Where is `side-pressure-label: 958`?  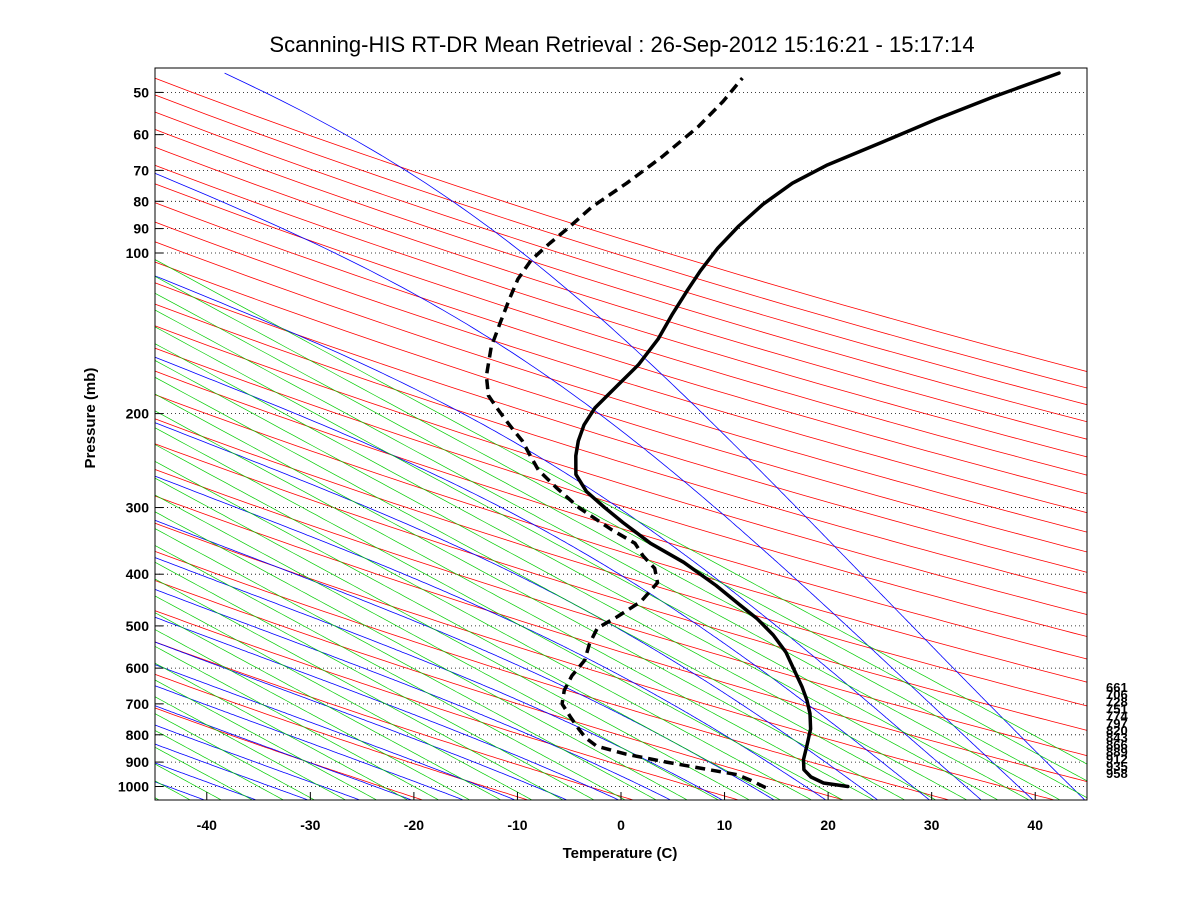 side-pressure-label: 958 is located at coordinates (1117, 773).